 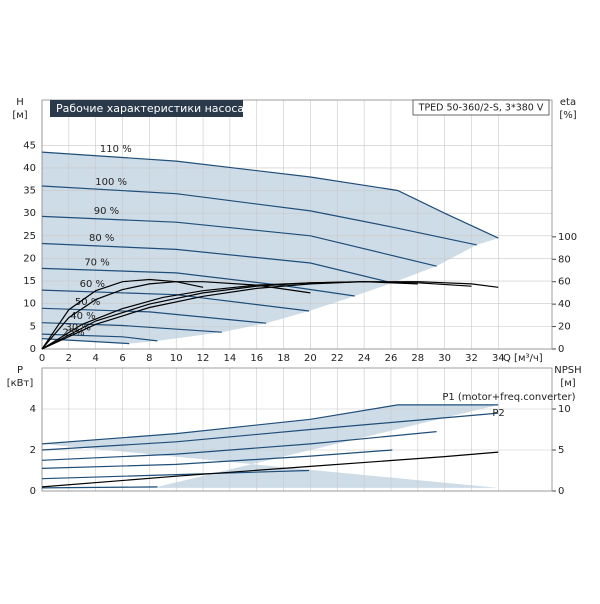 I want to click on y-axis-label: H, so click(x=20, y=102).